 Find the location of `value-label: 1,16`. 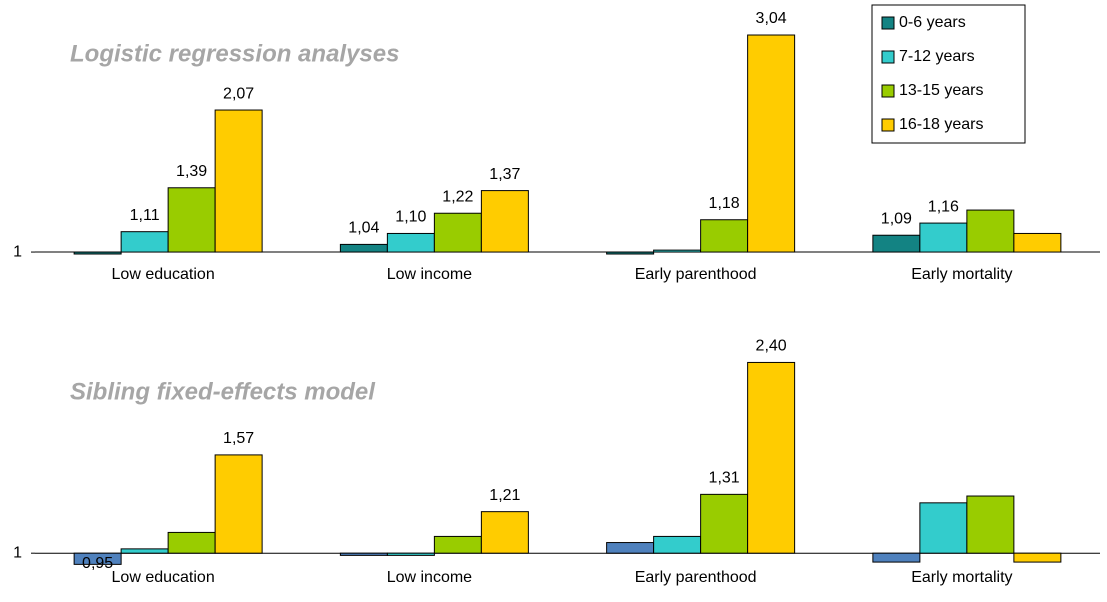

value-label: 1,16 is located at coordinates (943, 206).